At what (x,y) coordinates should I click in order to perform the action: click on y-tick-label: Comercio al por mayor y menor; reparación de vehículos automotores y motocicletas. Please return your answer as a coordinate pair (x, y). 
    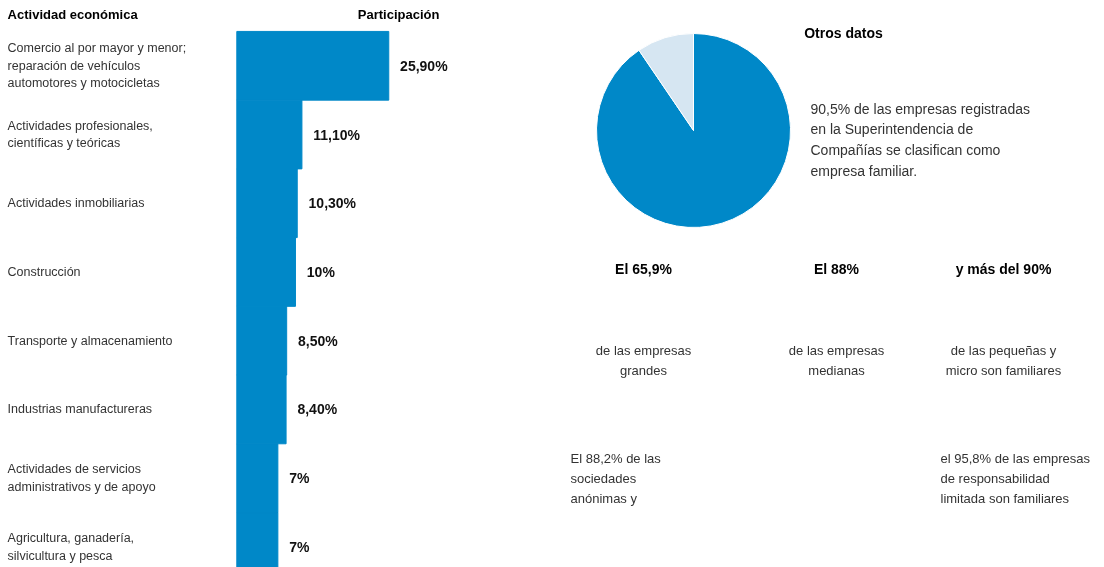
    Looking at the image, I should click on (97, 66).